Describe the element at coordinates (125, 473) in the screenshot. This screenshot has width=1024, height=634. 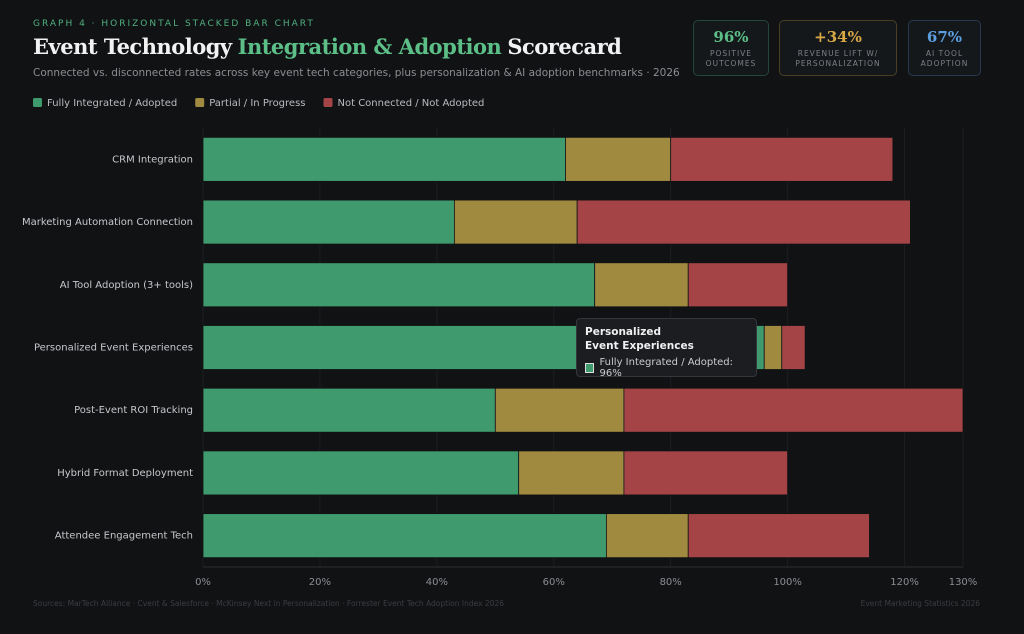
I see `y-tick-label: Hybrid Format Deployment` at that location.